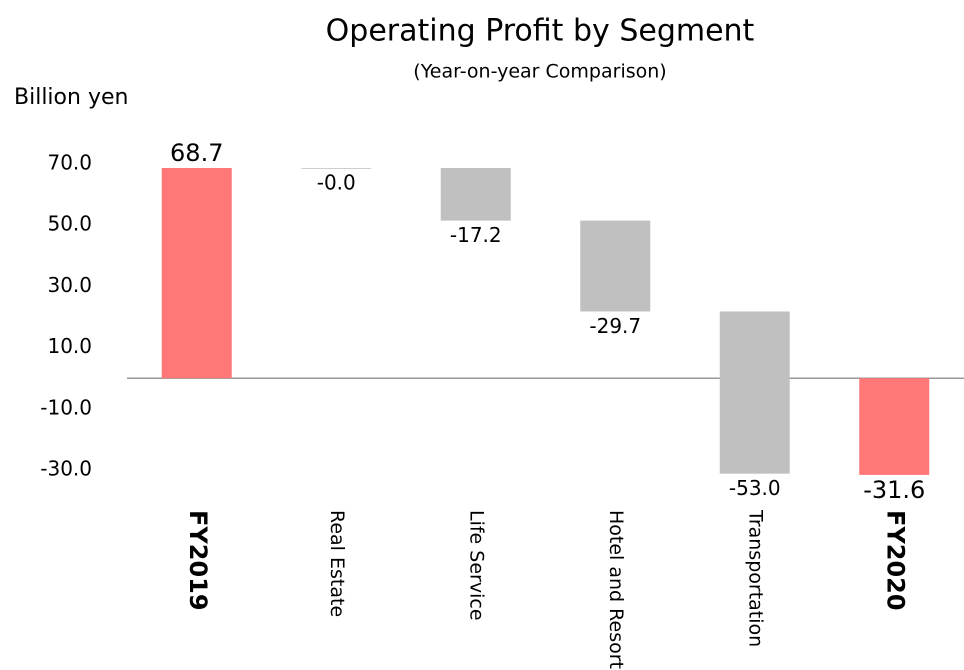 Image resolution: width=964 pixels, height=670 pixels. I want to click on y-tick-label: 50.0, so click(69, 224).